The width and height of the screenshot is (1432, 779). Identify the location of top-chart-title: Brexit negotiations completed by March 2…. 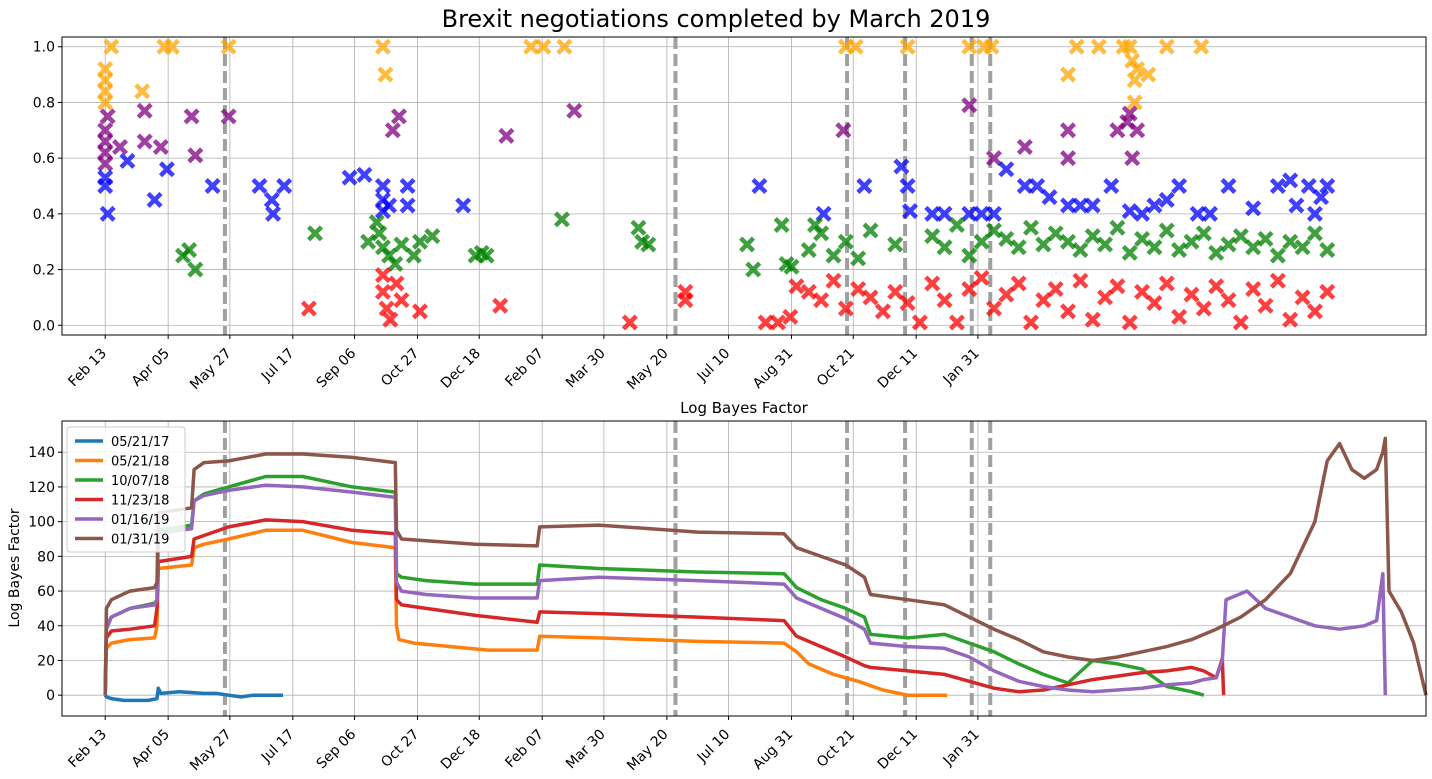
(716, 19).